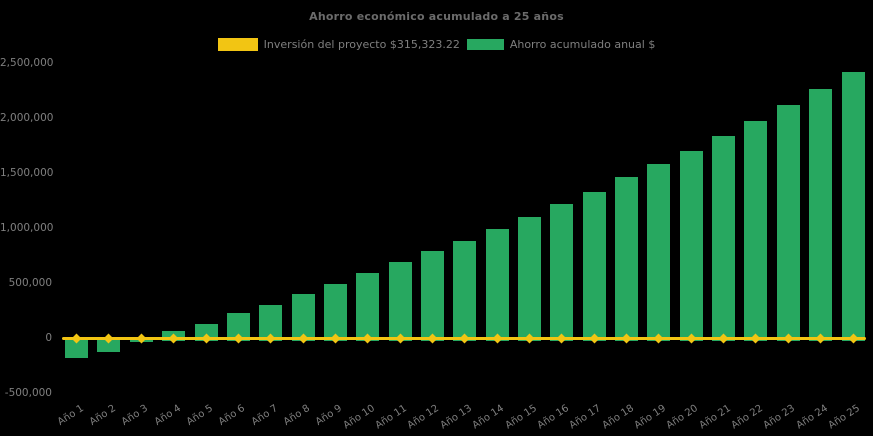 This screenshot has width=873, height=436. I want to click on bar-año-5, so click(206, 332).